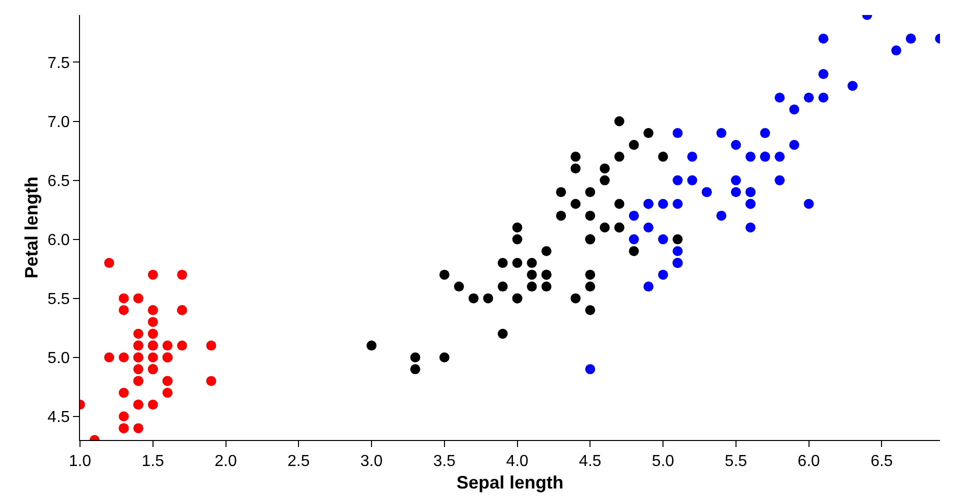 The image size is (960, 500). What do you see at coordinates (32, 227) in the screenshot?
I see `y-axis-title: Petal length` at bounding box center [32, 227].